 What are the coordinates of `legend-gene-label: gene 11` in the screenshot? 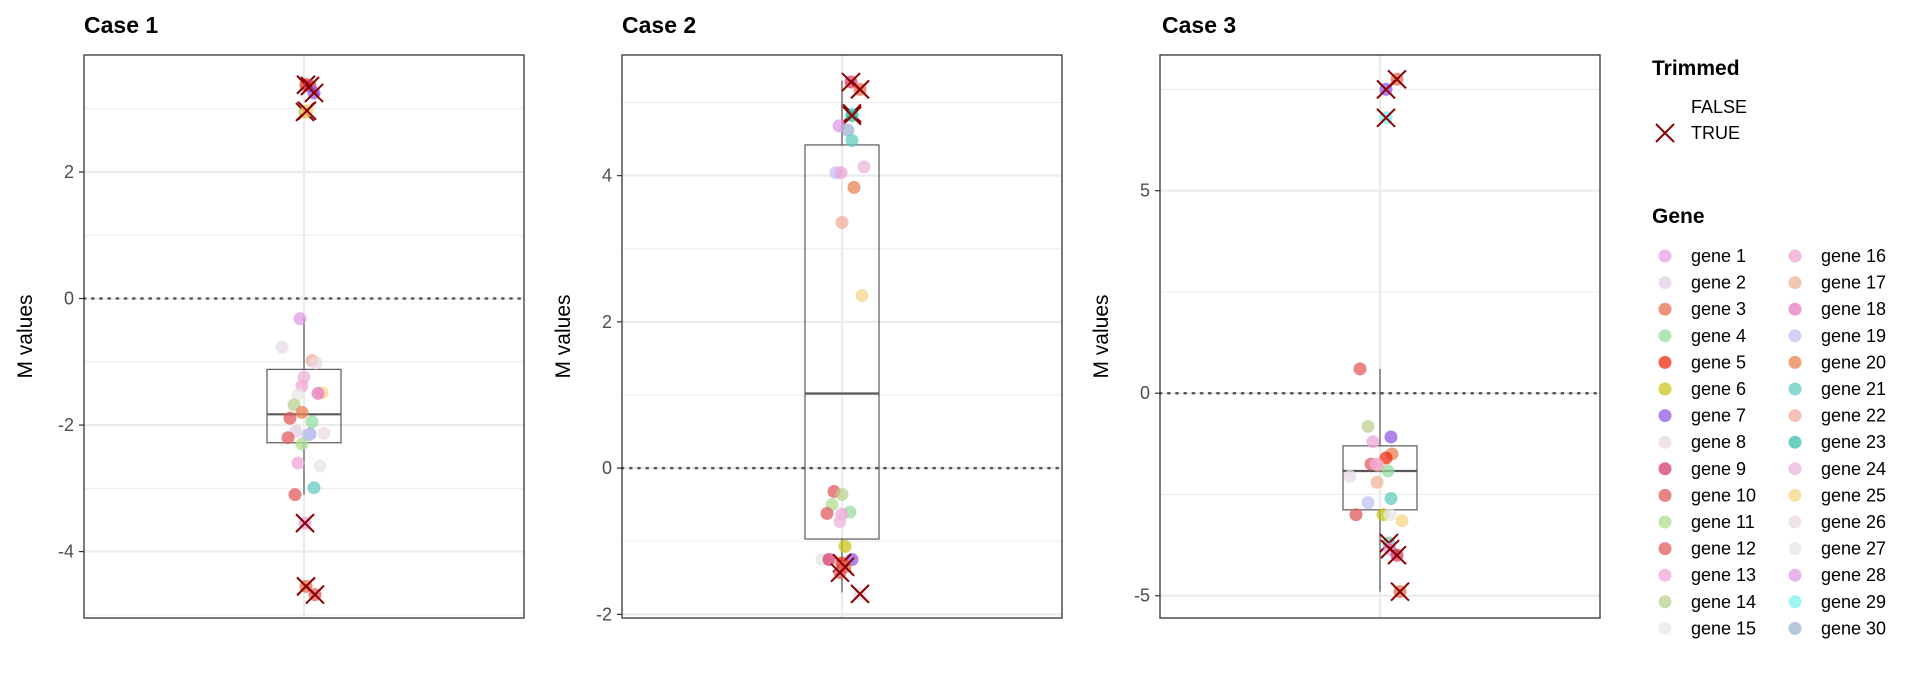 It's located at (1723, 522).